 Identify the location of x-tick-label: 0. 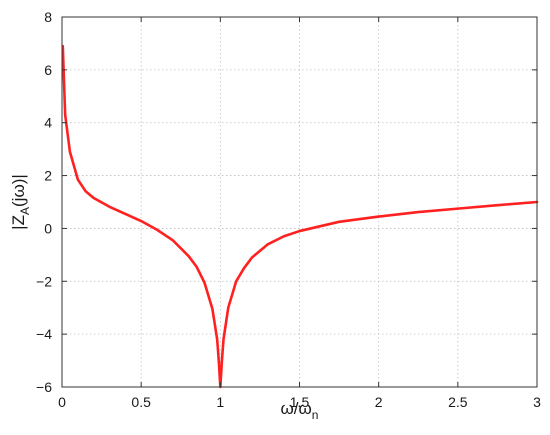
(62, 402).